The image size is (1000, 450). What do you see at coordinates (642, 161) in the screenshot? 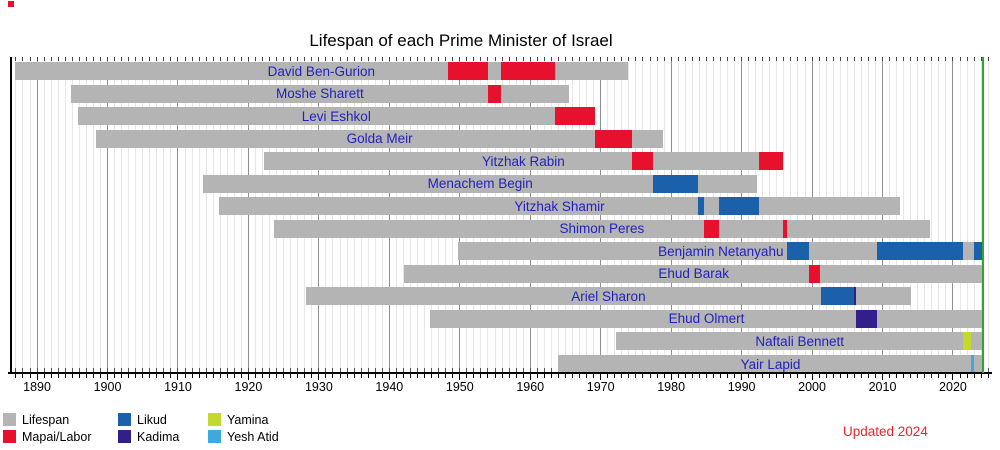
I see `term-segment-mapai_labor` at bounding box center [642, 161].